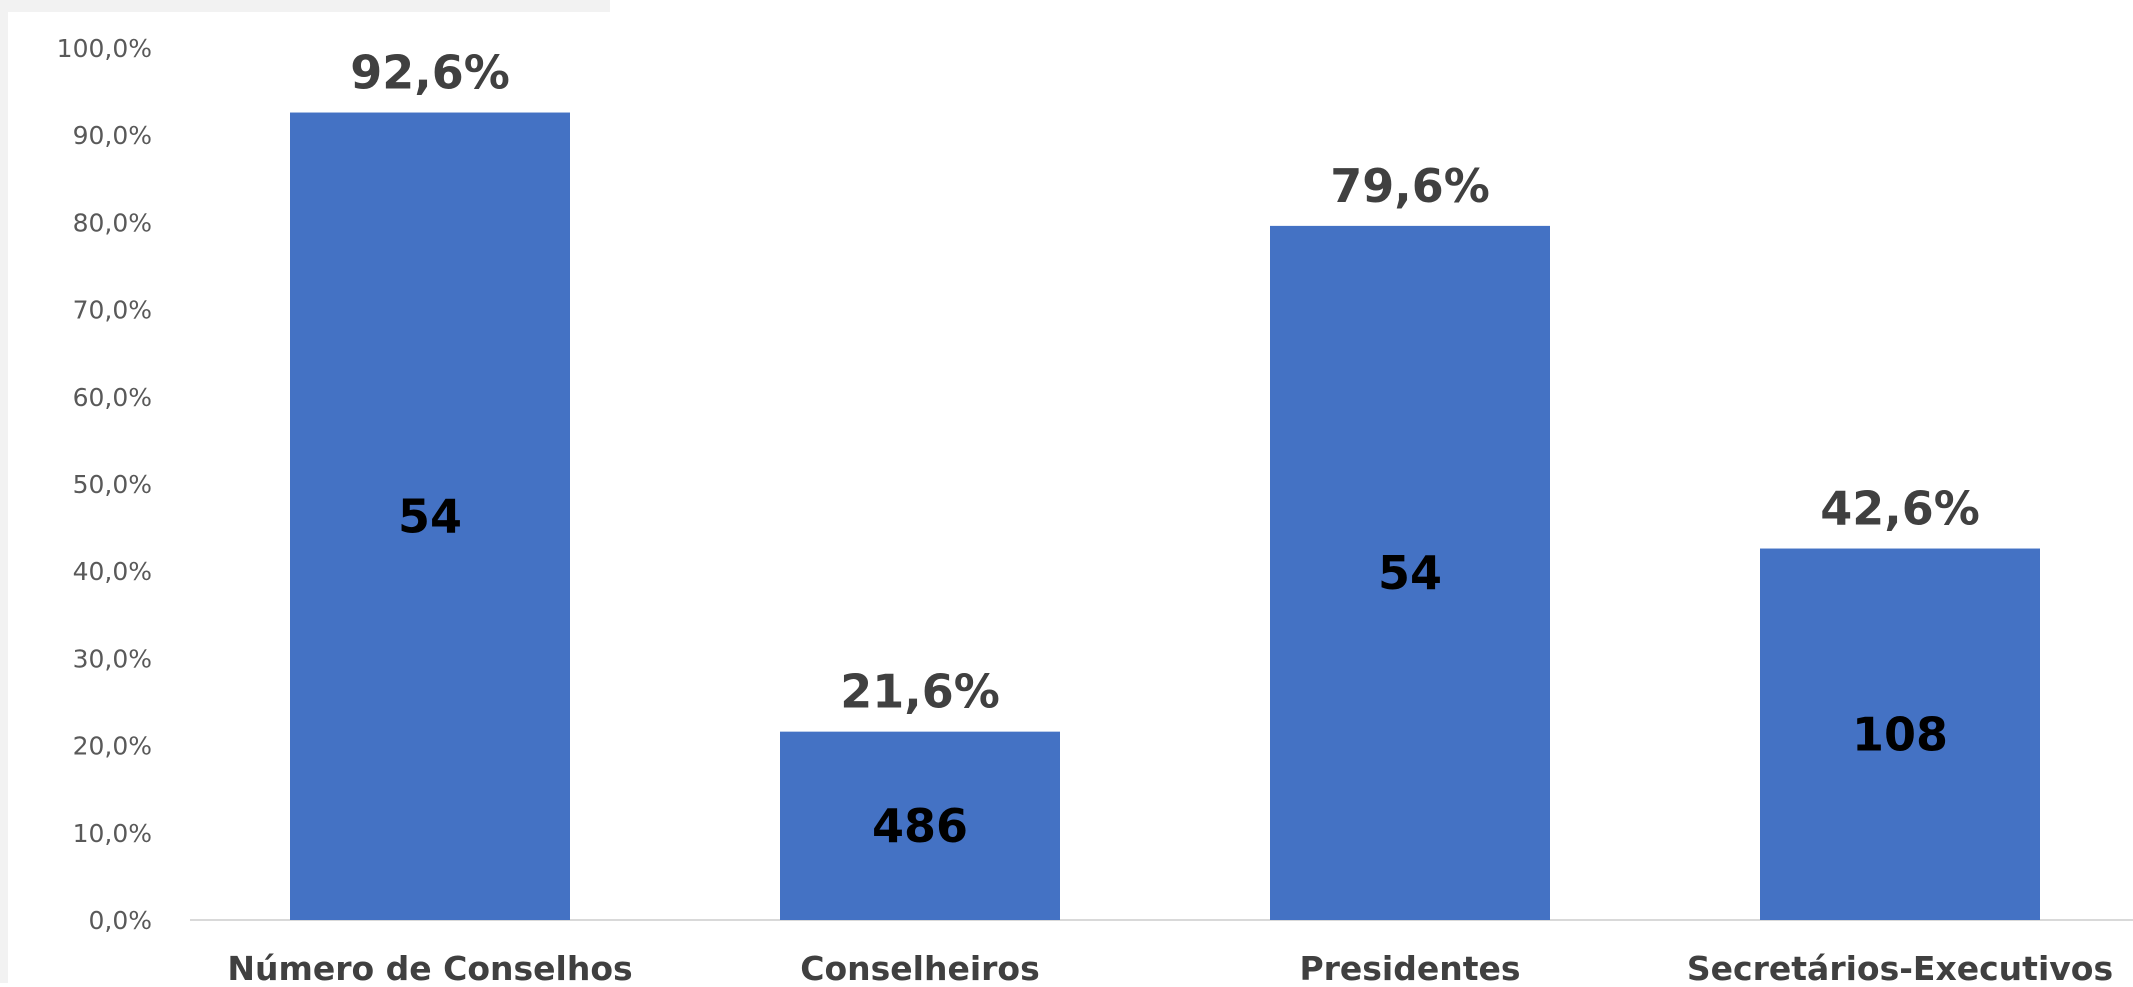  What do you see at coordinates (430, 73) in the screenshot?
I see `bar-value-label: 92,6%` at bounding box center [430, 73].